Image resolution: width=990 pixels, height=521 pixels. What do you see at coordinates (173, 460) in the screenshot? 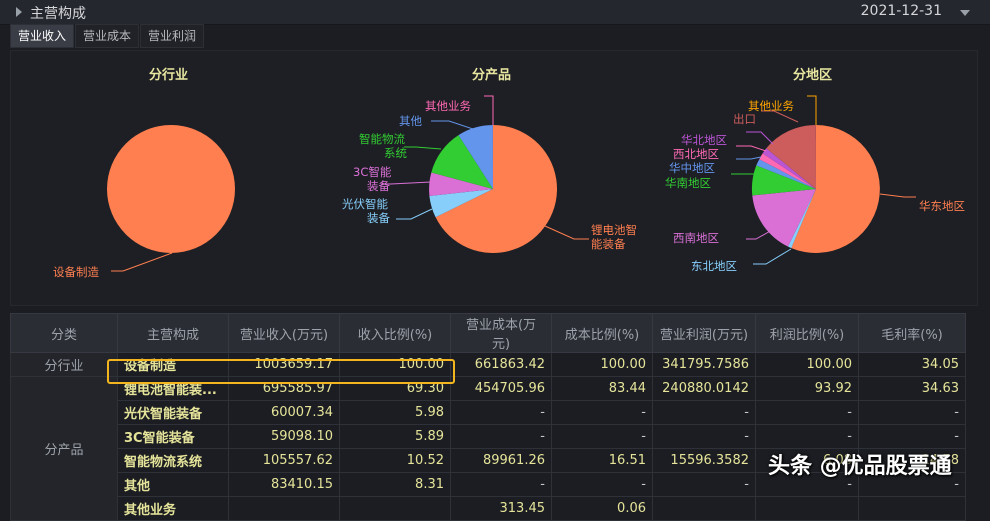
I see `item-name: 智能物流系统` at bounding box center [173, 460].